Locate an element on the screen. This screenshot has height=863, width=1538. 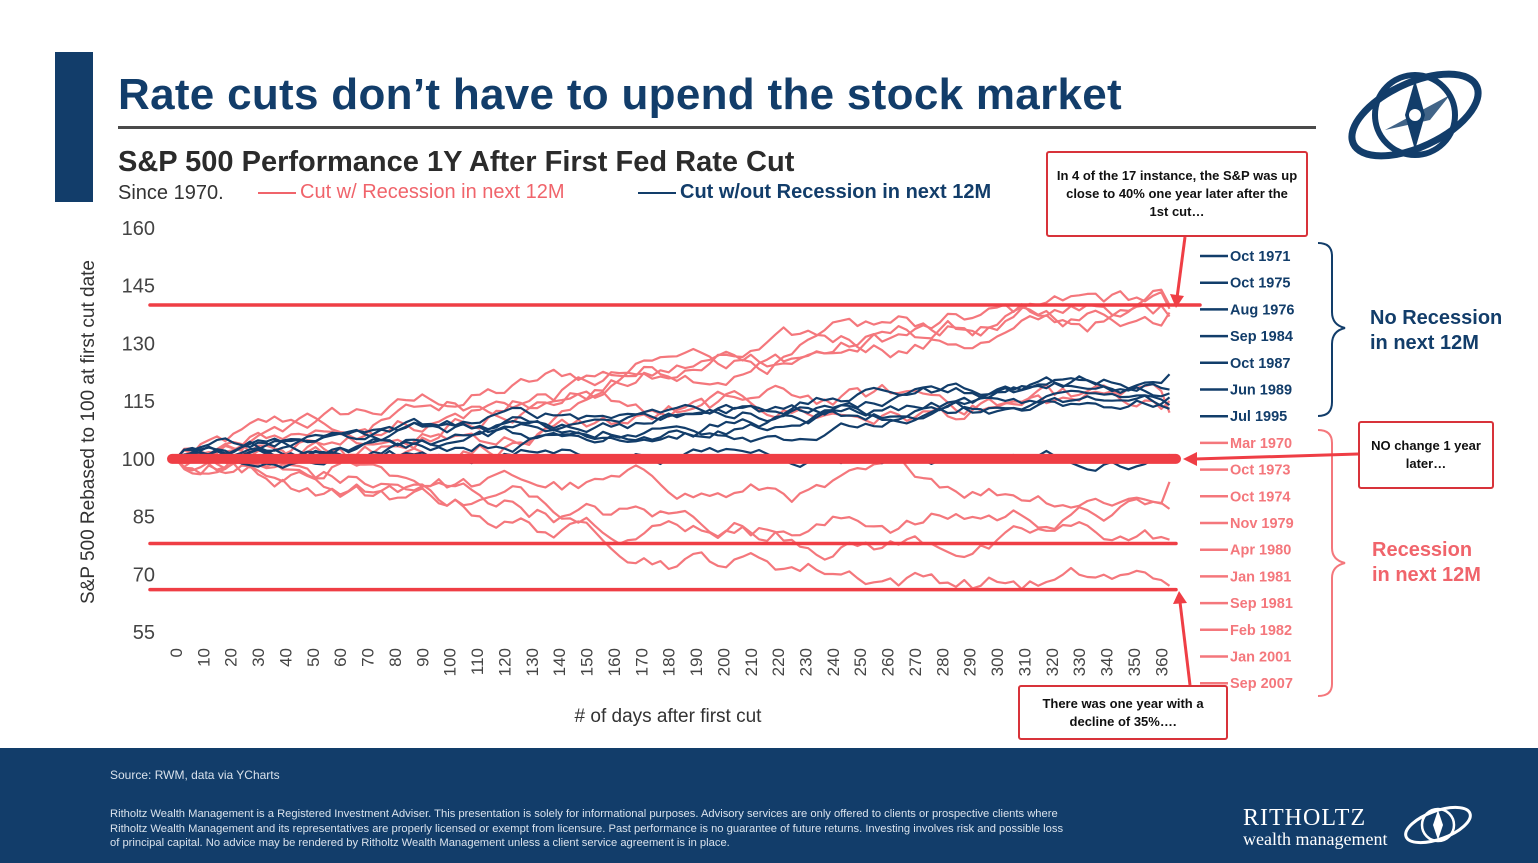
series-line-nov-1979 is located at coordinates (673, 390).